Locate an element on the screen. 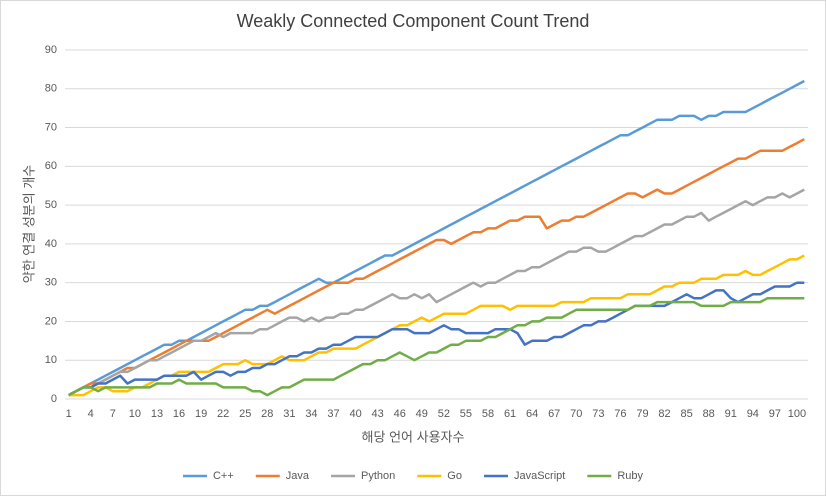 Image resolution: width=826 pixels, height=496 pixels. x-tick-label: 34 is located at coordinates (311, 414).